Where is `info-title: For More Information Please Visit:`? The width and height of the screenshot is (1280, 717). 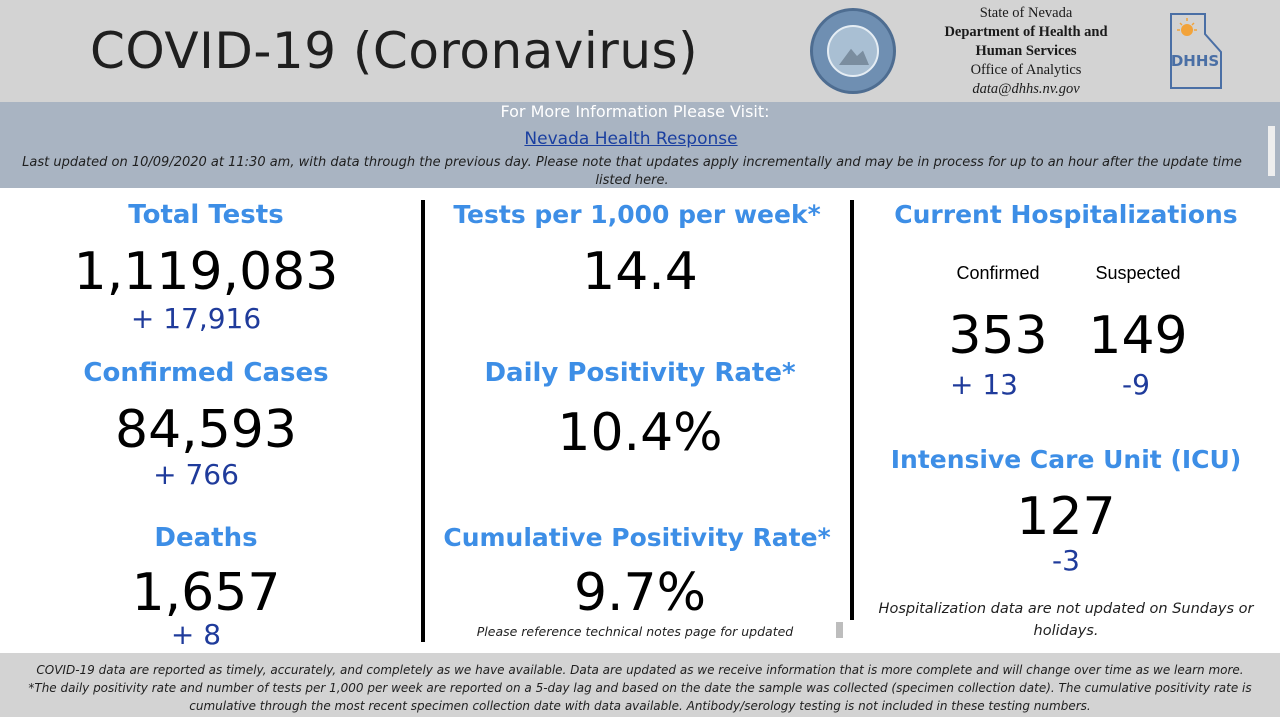
info-title: For More Information Please Visit: is located at coordinates (635, 111).